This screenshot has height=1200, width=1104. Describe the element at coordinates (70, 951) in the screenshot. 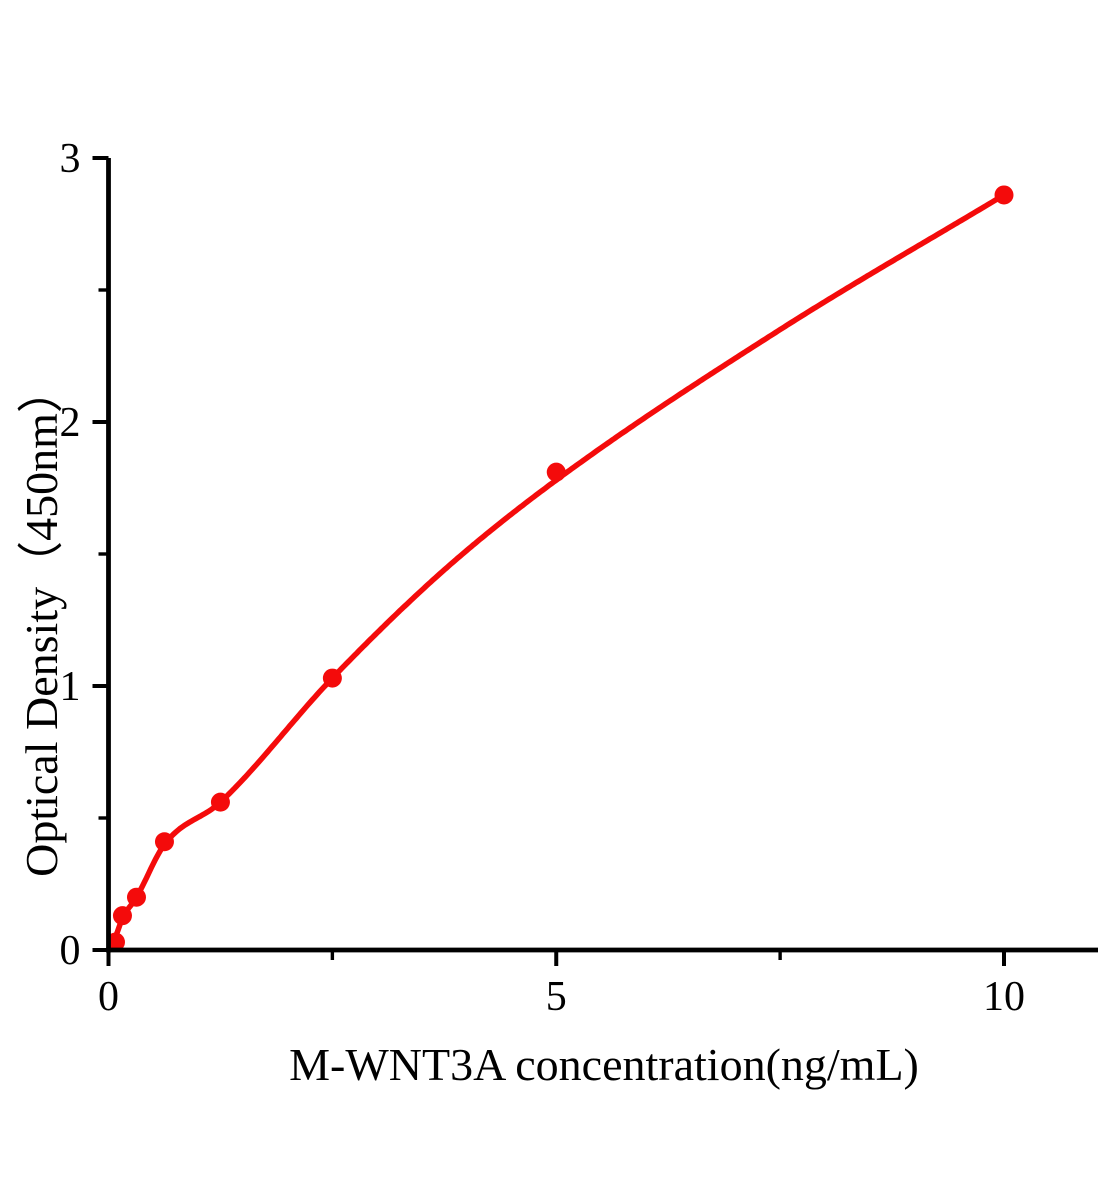

I see `y-tick-label: 0` at that location.